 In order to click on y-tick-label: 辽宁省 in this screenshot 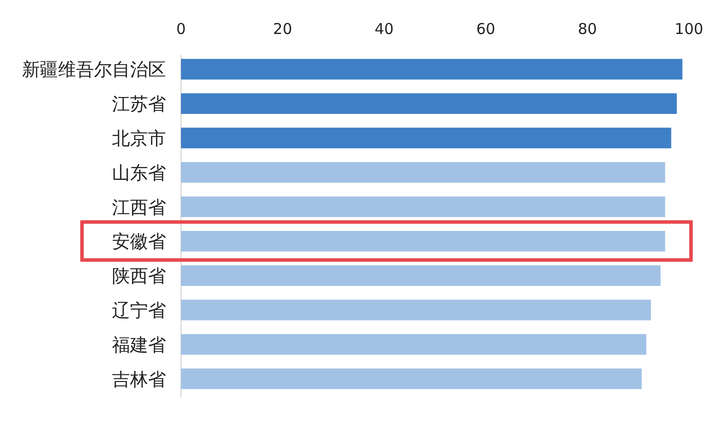, I will do `click(139, 311)`.